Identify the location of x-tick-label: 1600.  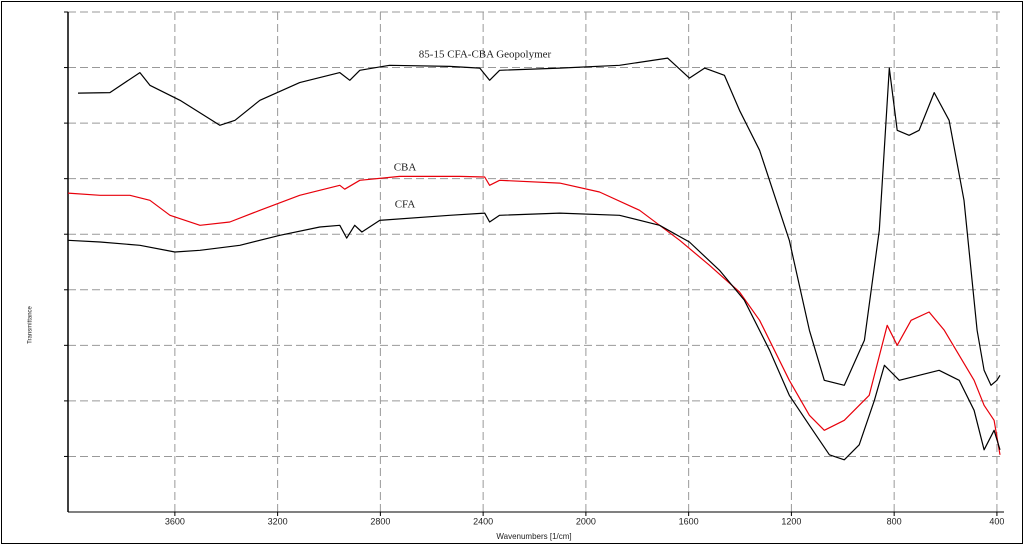
(689, 521).